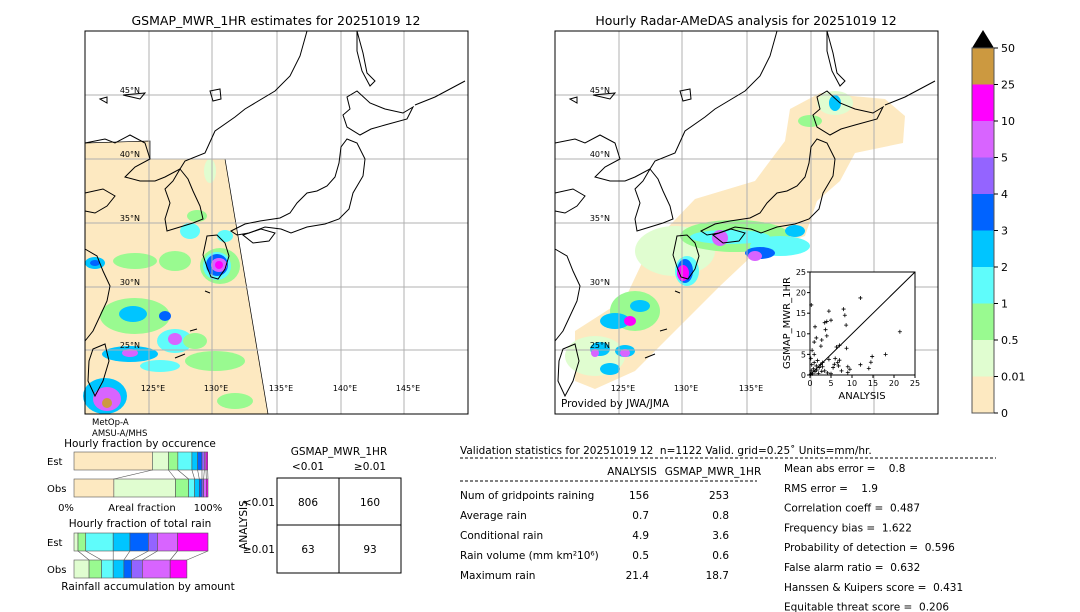 This screenshot has height=612, width=1080. What do you see at coordinates (128, 555) in the screenshot?
I see `total-rain-bars: Est Obs` at bounding box center [128, 555].